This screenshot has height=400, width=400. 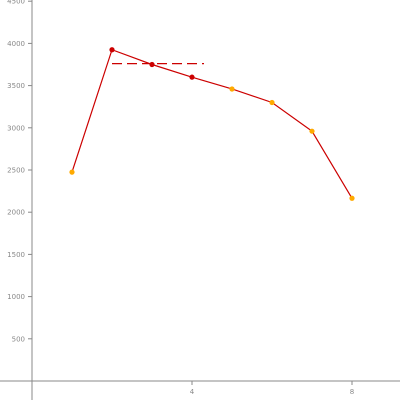 I want to click on y-tick-label: 1000, so click(x=16, y=297).